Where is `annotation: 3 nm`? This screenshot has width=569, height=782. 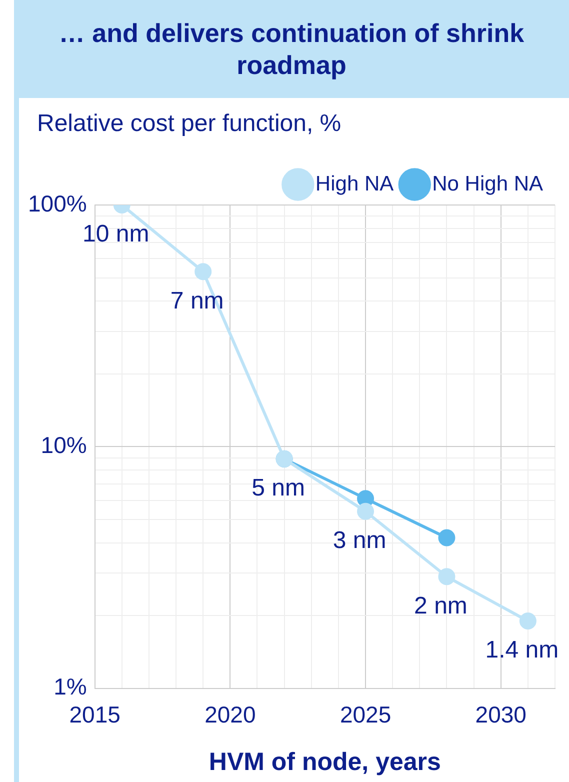
annotation: 3 nm is located at coordinates (359, 540).